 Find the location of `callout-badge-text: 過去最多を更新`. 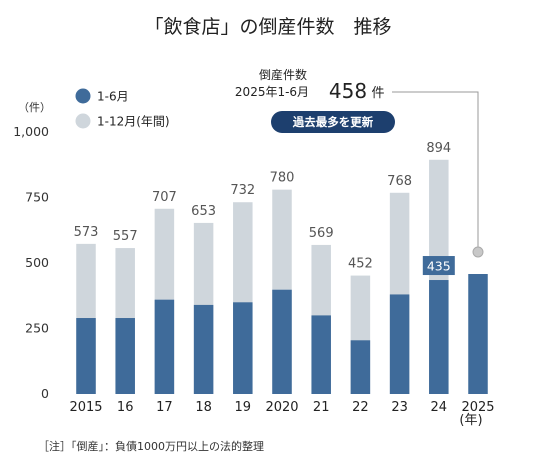

callout-badge-text: 過去最多を更新 is located at coordinates (333, 122).